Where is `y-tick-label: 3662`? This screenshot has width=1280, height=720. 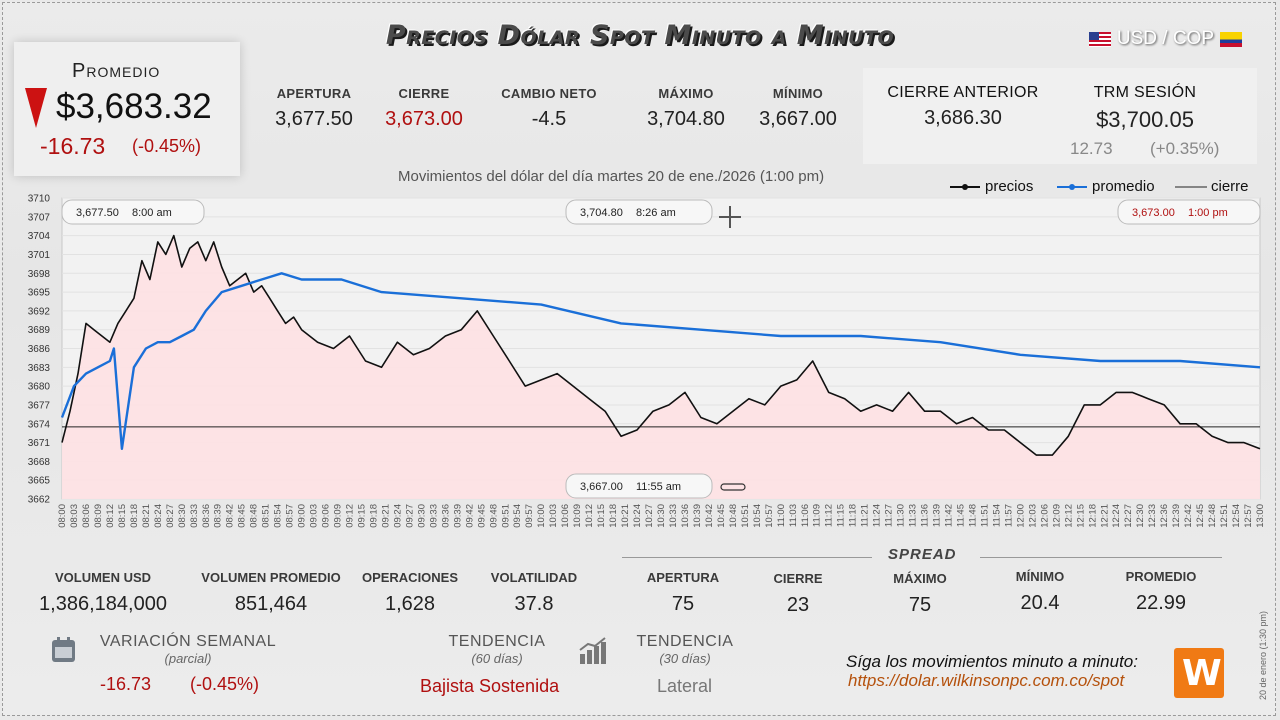
y-tick-label: 3662 is located at coordinates (39, 500).